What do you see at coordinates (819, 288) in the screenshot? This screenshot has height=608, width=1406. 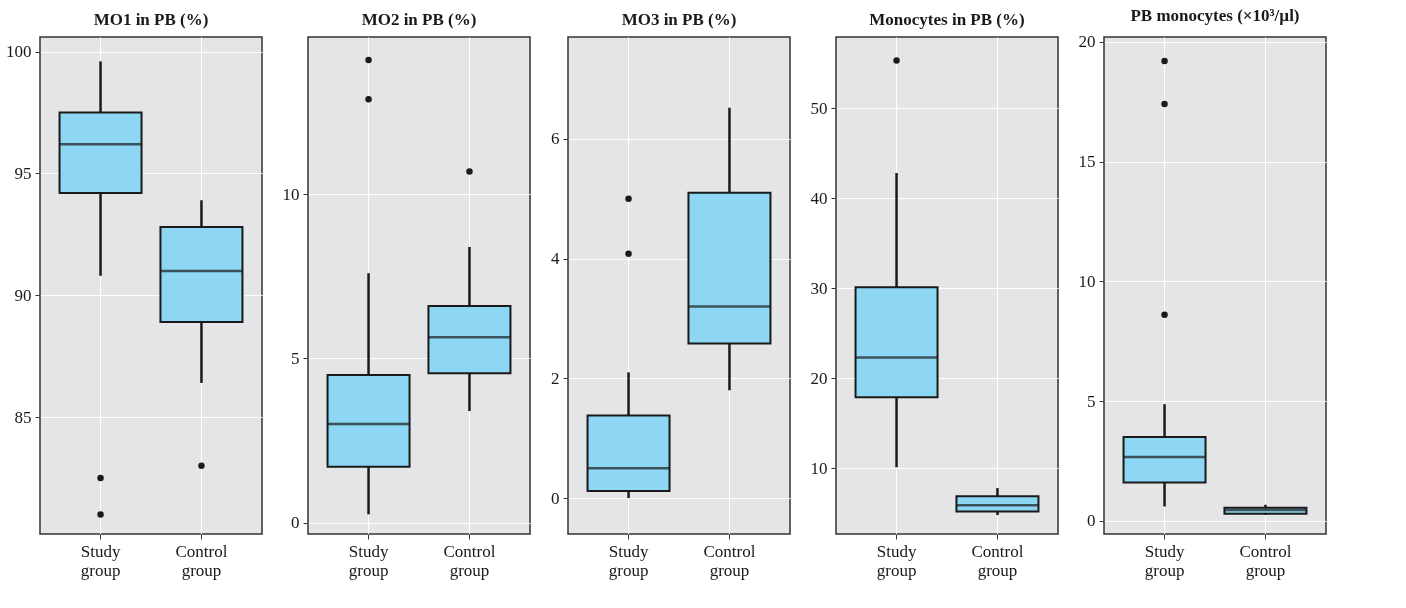 I see `y-tick-label: 30` at bounding box center [819, 288].